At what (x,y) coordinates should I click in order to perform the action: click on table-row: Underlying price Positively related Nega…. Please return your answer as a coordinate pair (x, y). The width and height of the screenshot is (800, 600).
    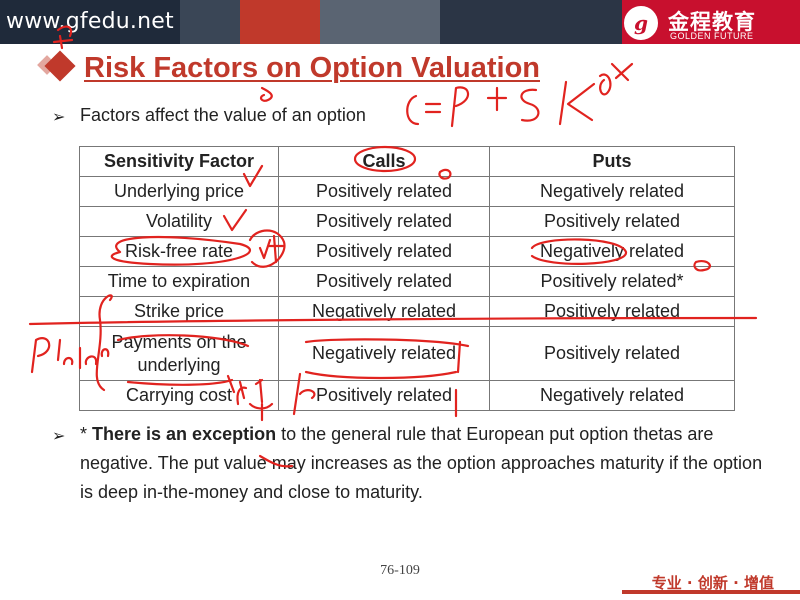
    Looking at the image, I should click on (407, 191).